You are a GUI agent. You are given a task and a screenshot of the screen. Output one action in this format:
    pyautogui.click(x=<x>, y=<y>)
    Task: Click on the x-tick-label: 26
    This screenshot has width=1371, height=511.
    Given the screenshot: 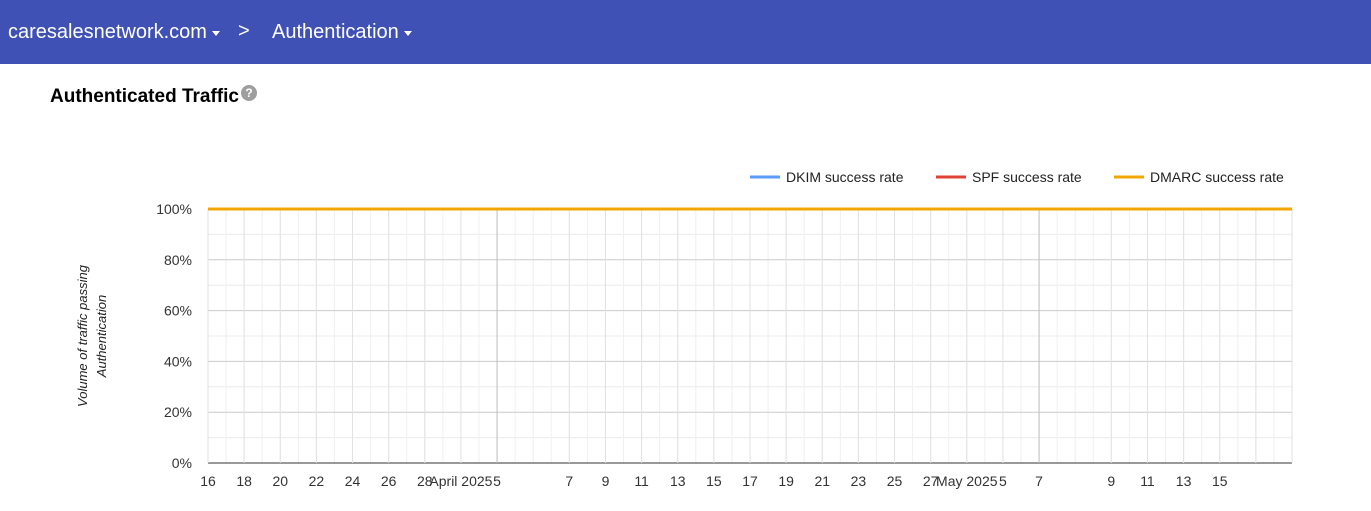 What is the action you would take?
    pyautogui.click(x=389, y=481)
    